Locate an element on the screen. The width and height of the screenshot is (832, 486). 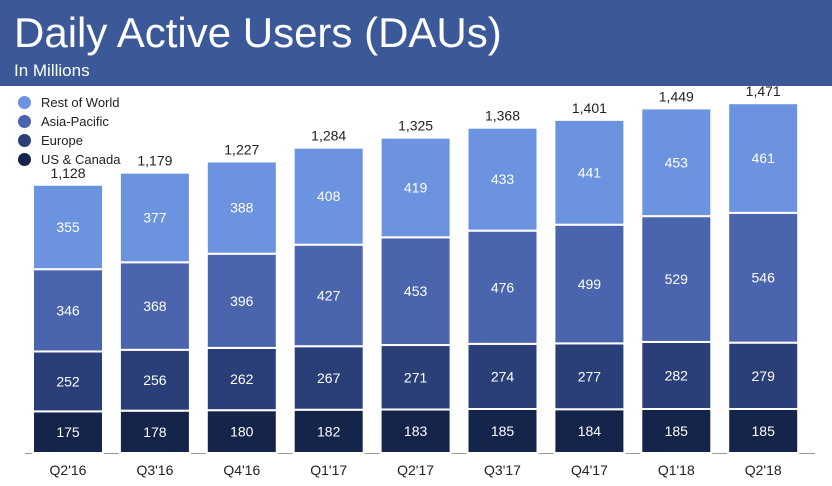
total-value-label: 1,471 is located at coordinates (763, 91).